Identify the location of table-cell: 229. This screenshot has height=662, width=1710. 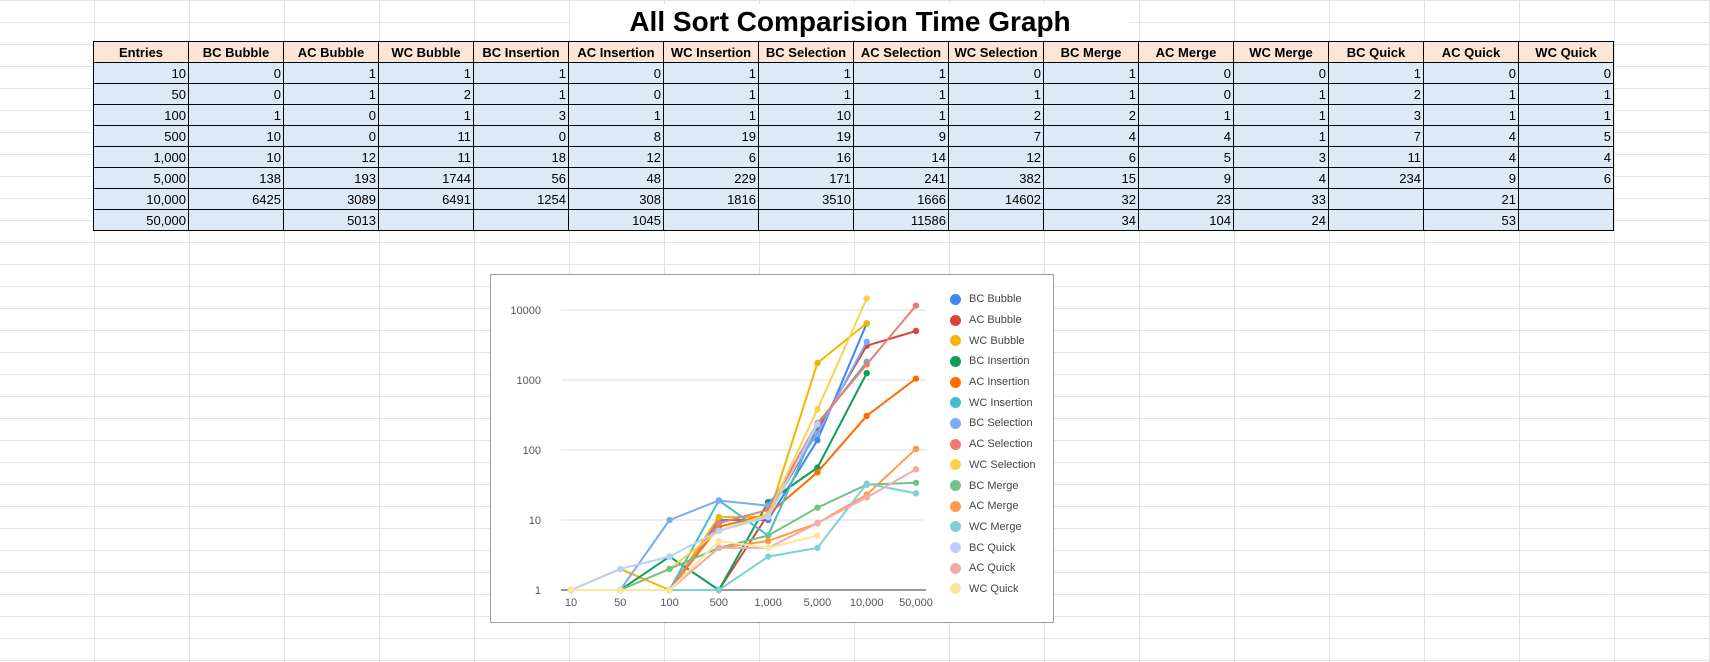
(711, 178).